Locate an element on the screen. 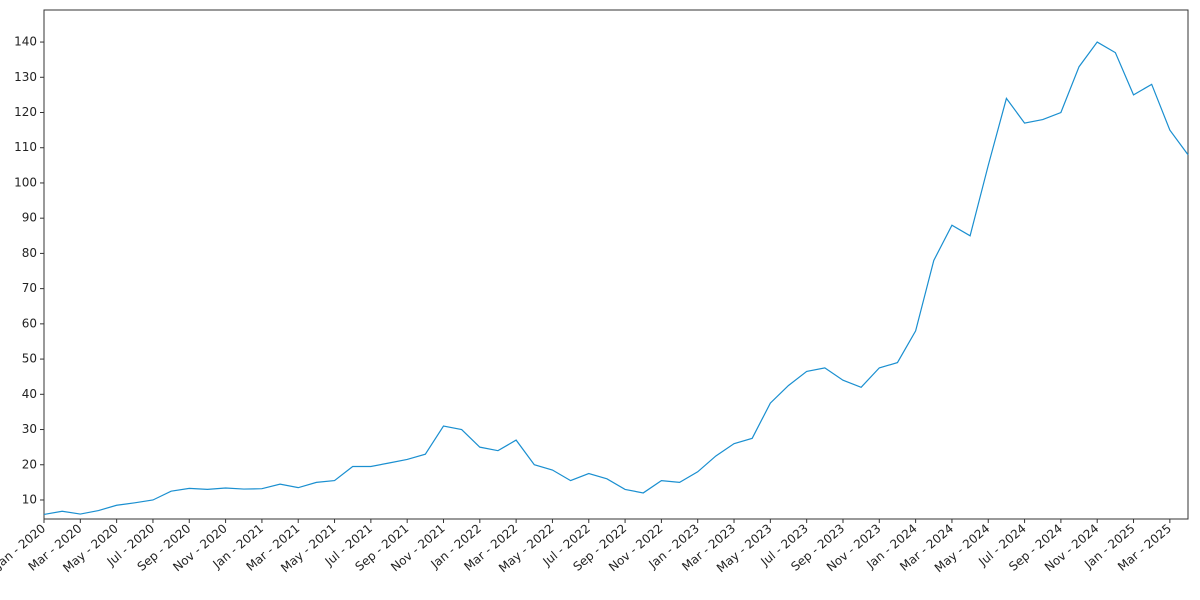  y-tick-label: 20 is located at coordinates (29, 464).